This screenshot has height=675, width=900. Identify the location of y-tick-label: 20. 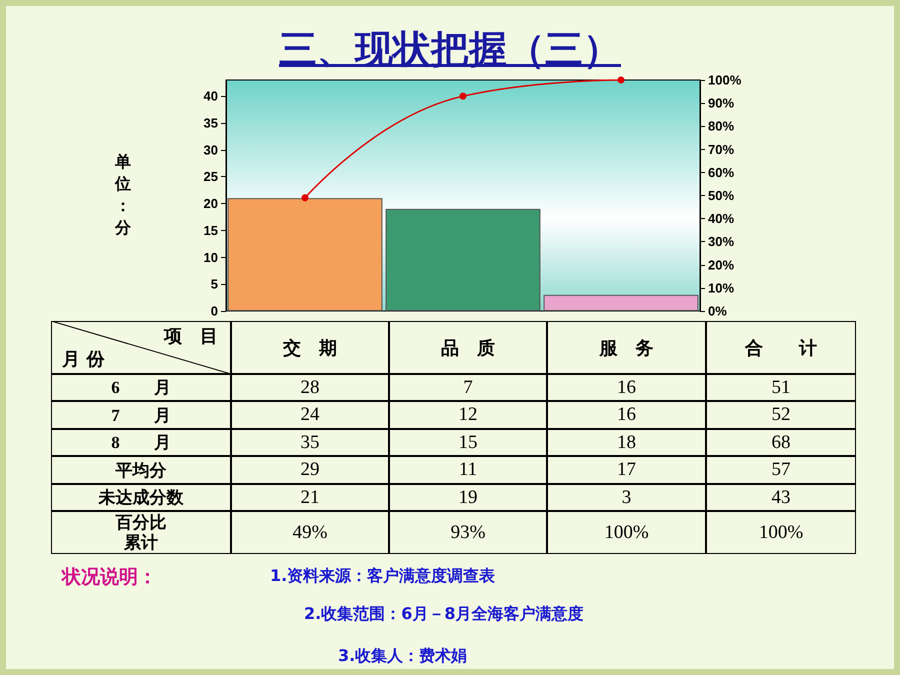
(211, 204).